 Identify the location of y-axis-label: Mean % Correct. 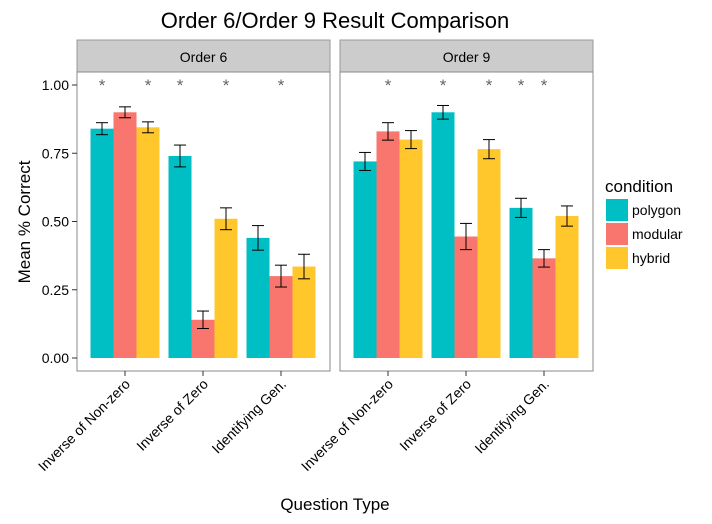
(24, 221).